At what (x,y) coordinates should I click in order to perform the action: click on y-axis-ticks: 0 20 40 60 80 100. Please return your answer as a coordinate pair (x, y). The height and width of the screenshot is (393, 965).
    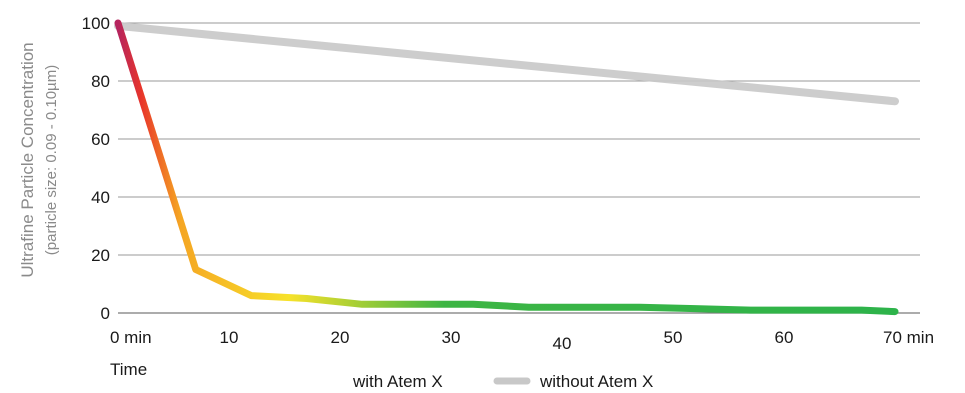
    Looking at the image, I should click on (96, 168).